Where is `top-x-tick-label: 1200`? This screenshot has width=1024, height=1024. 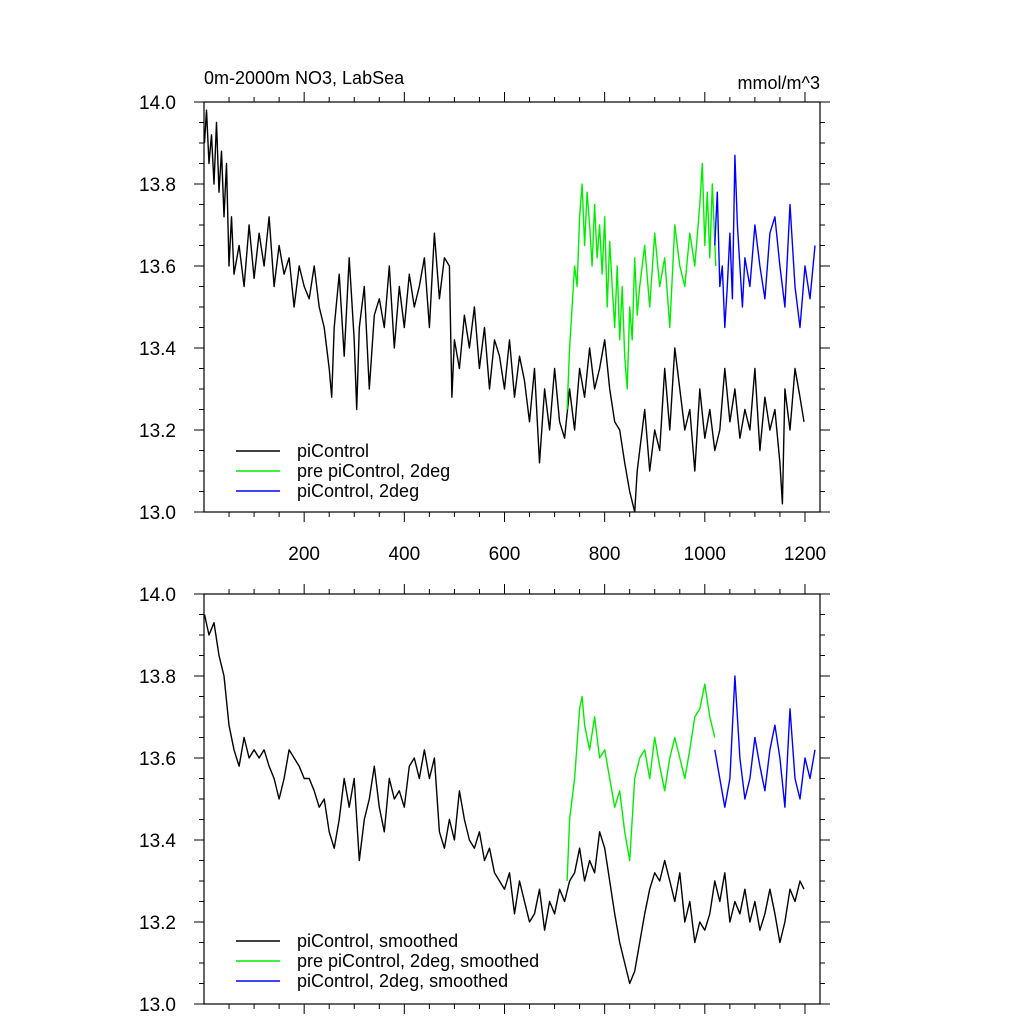 top-x-tick-label: 1200 is located at coordinates (805, 554).